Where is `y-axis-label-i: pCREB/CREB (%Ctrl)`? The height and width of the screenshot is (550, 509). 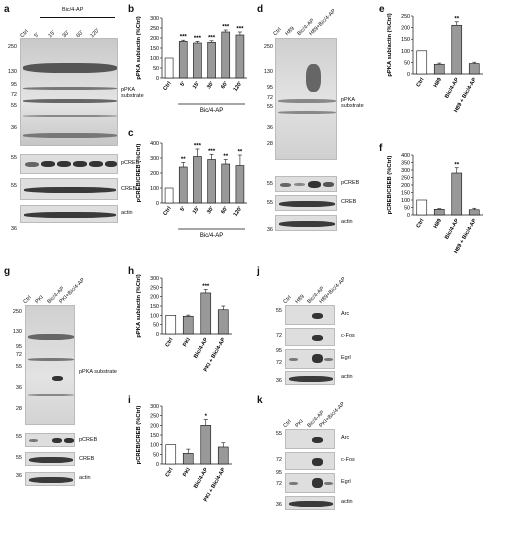 y-axis-label-i: pCREB/CREB (%Ctrl) is located at coordinates (139, 435).